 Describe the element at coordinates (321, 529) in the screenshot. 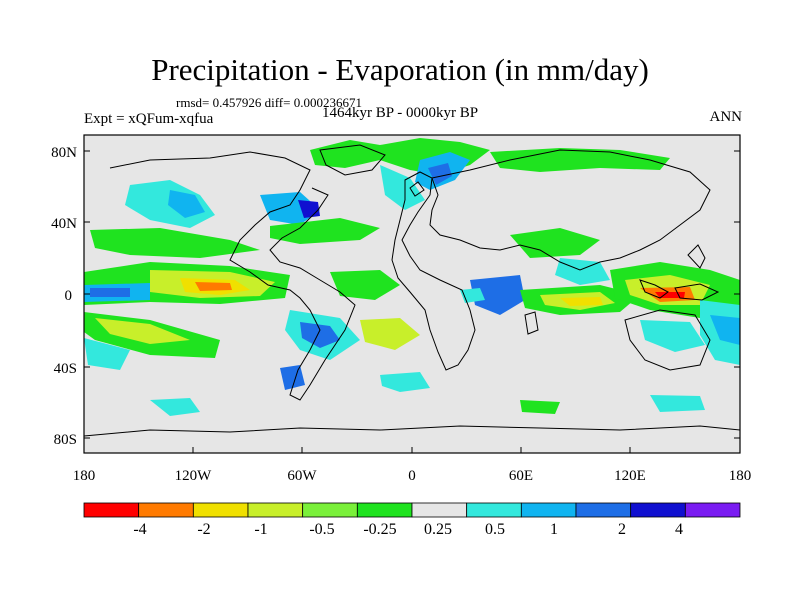

I see `colorbar-label: -0.5` at that location.